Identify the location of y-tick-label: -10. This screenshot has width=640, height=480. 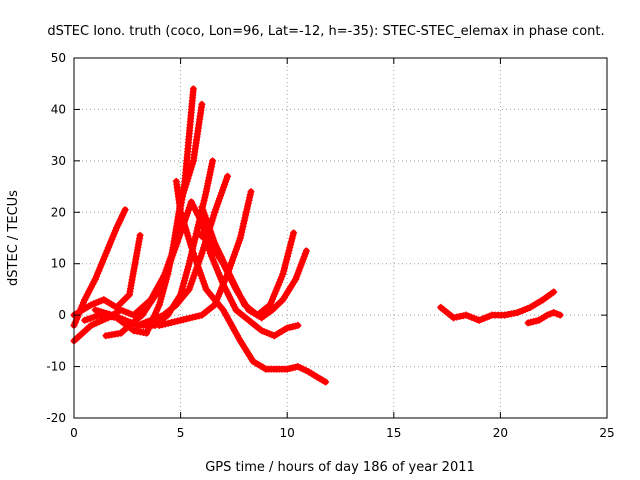
(56, 367).